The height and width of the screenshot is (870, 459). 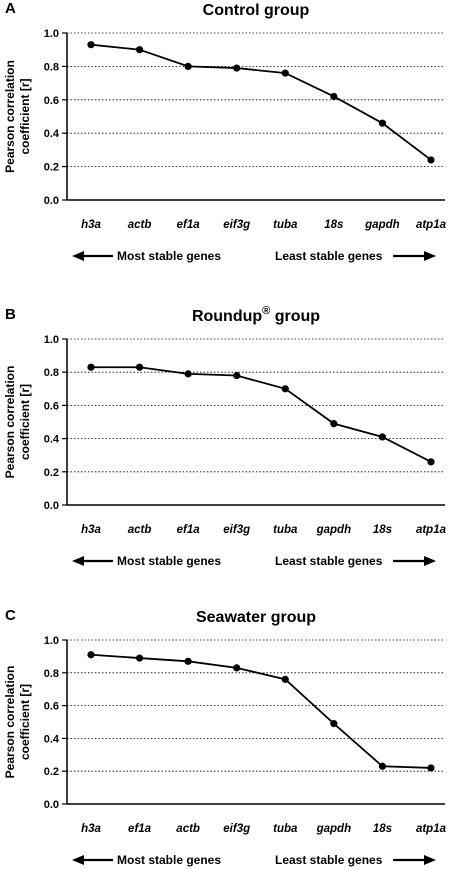 I want to click on chart-title-text: Seawater group, so click(x=256, y=617).